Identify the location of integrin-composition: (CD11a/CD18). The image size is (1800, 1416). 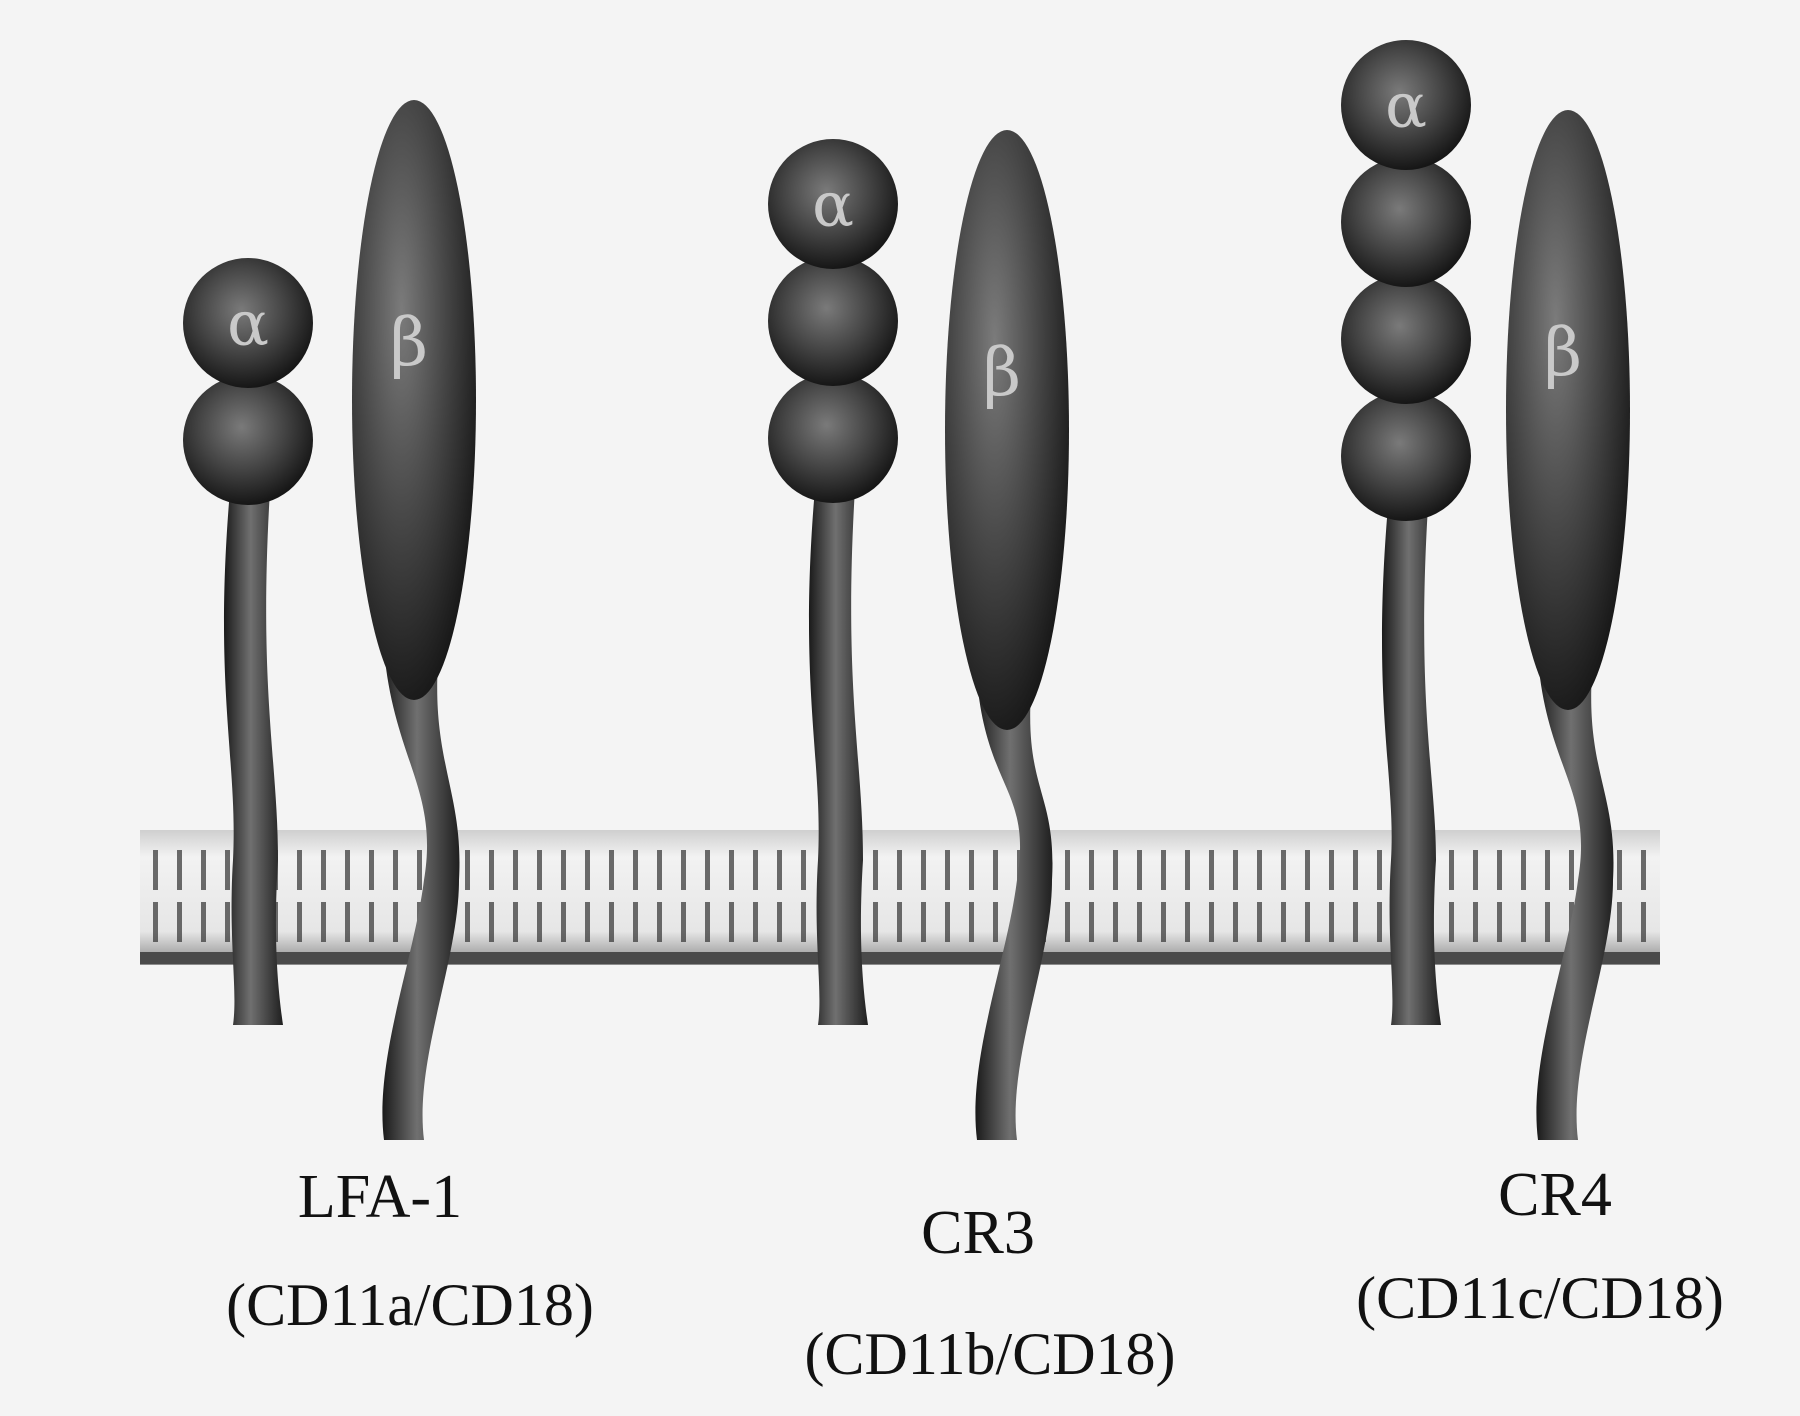
(410, 1305).